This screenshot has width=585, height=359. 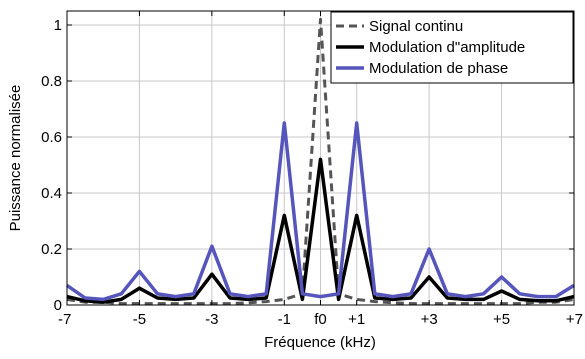 What do you see at coordinates (416, 26) in the screenshot?
I see `legend-label: Signal continu` at bounding box center [416, 26].